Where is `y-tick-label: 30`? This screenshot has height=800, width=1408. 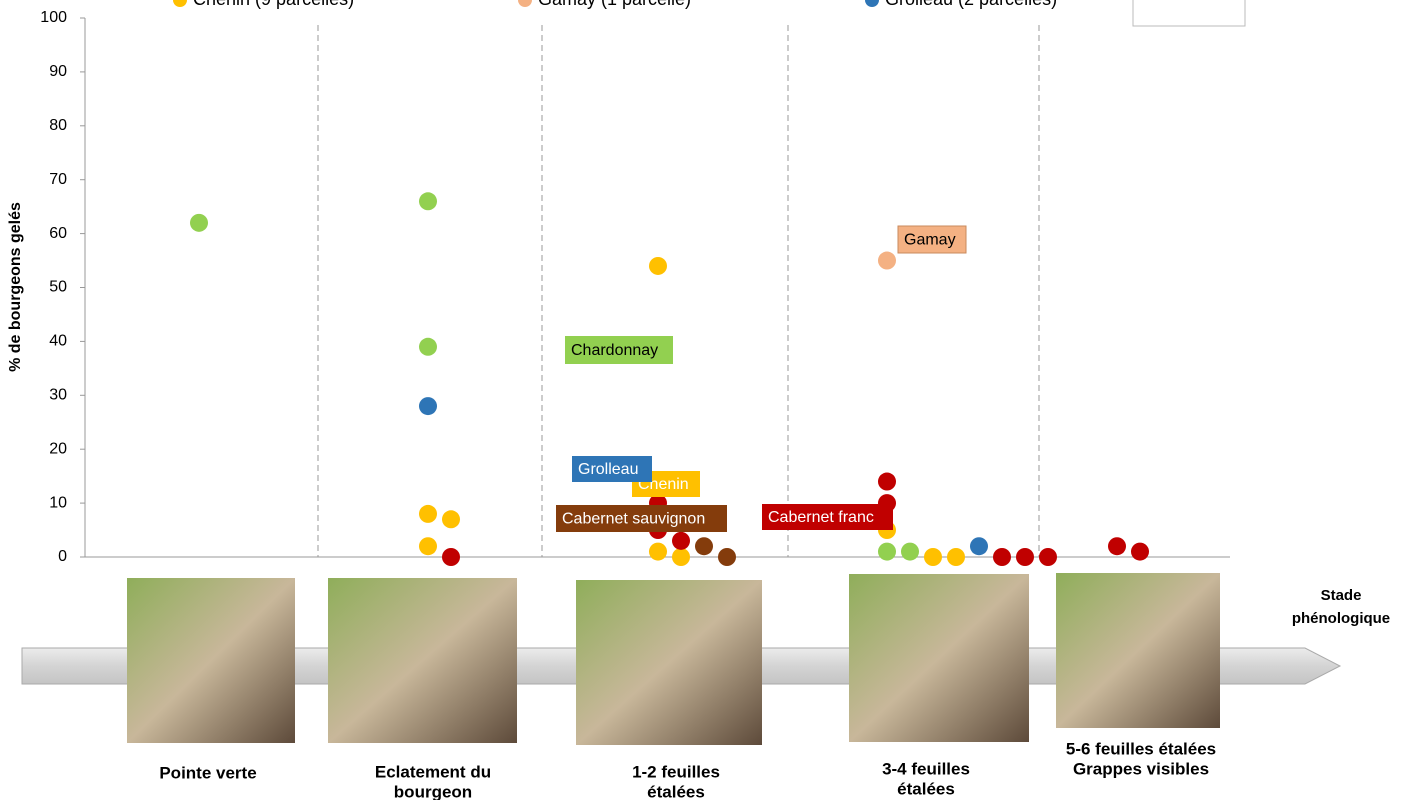 y-tick-label: 30 is located at coordinates (58, 395).